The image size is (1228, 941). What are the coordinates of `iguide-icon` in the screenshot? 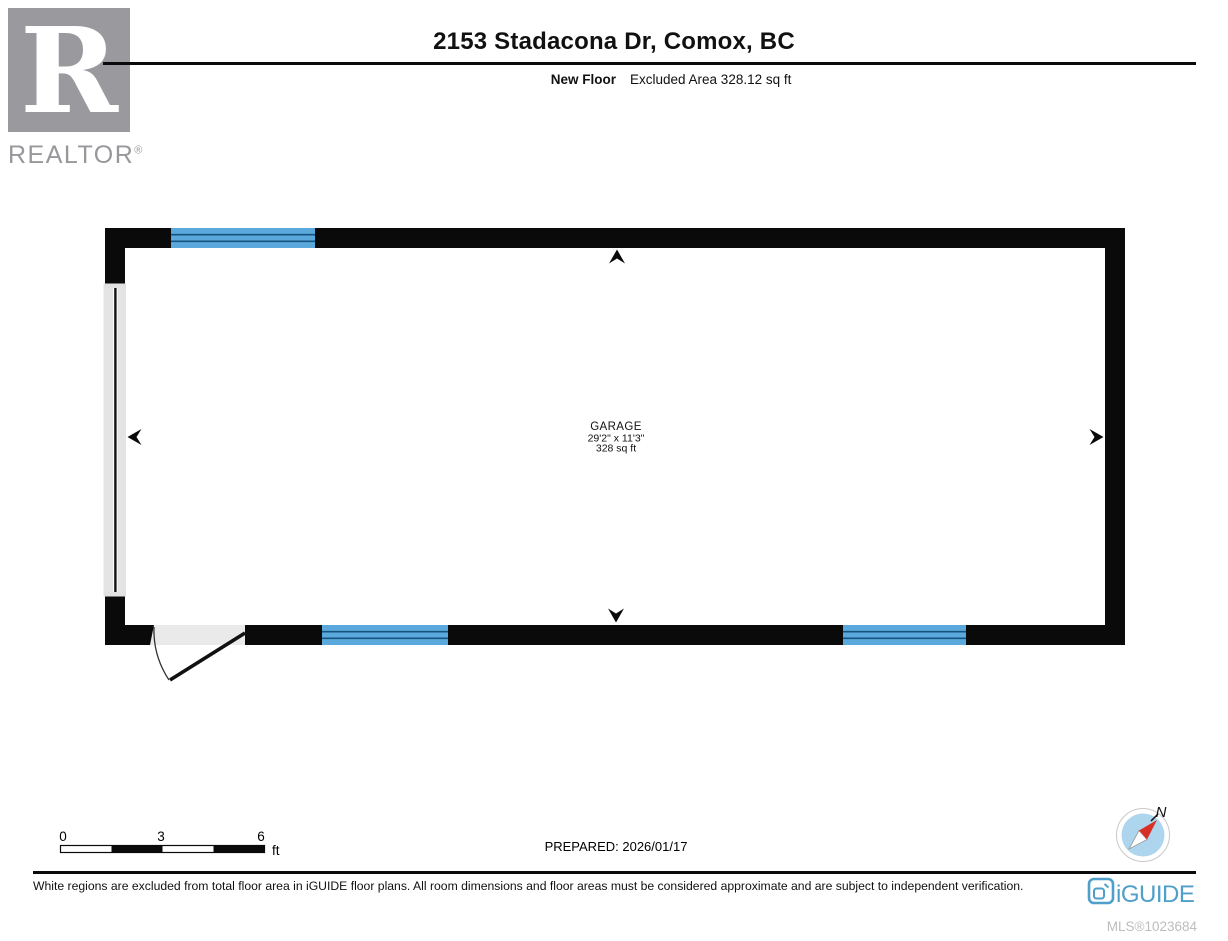 It's located at (1101, 891).